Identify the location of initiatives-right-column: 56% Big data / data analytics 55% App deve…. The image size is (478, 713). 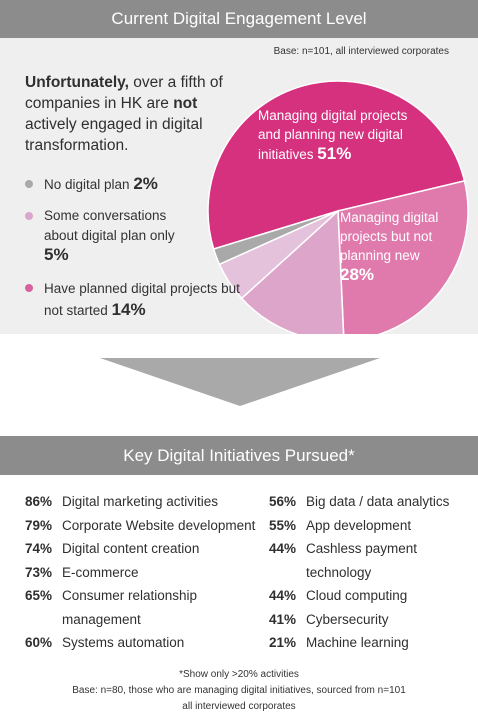
(369, 572).